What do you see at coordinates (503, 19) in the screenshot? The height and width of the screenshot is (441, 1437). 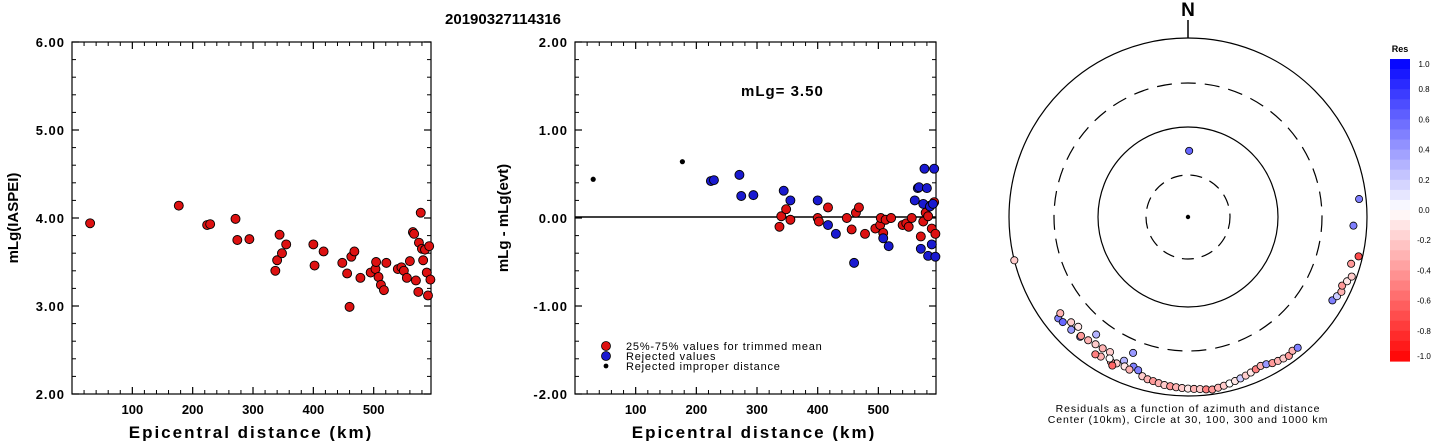 I see `figure-title: 20190327114316` at bounding box center [503, 19].